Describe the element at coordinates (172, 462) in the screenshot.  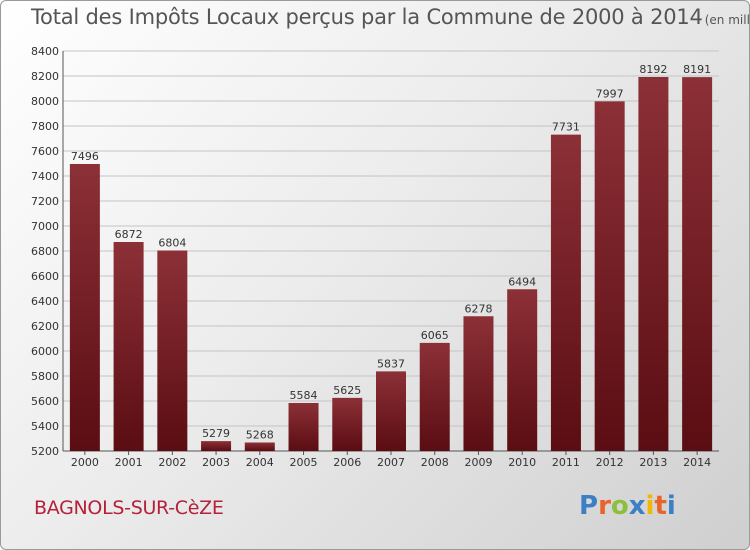
I see `x-tick-label: 2002` at that location.